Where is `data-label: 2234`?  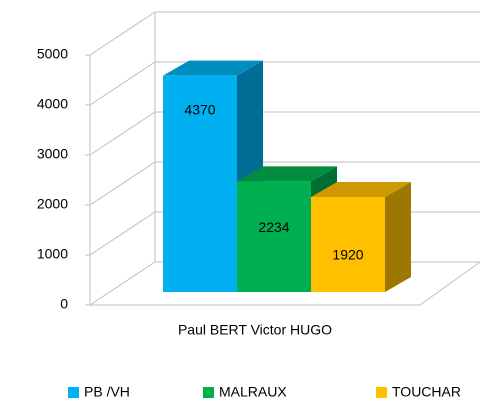 data-label: 2234 is located at coordinates (273, 227).